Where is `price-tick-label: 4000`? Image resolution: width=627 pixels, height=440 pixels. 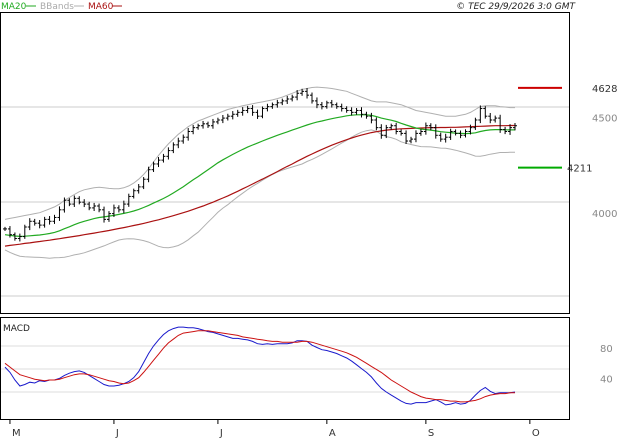
price-tick-label: 4000 is located at coordinates (604, 214).